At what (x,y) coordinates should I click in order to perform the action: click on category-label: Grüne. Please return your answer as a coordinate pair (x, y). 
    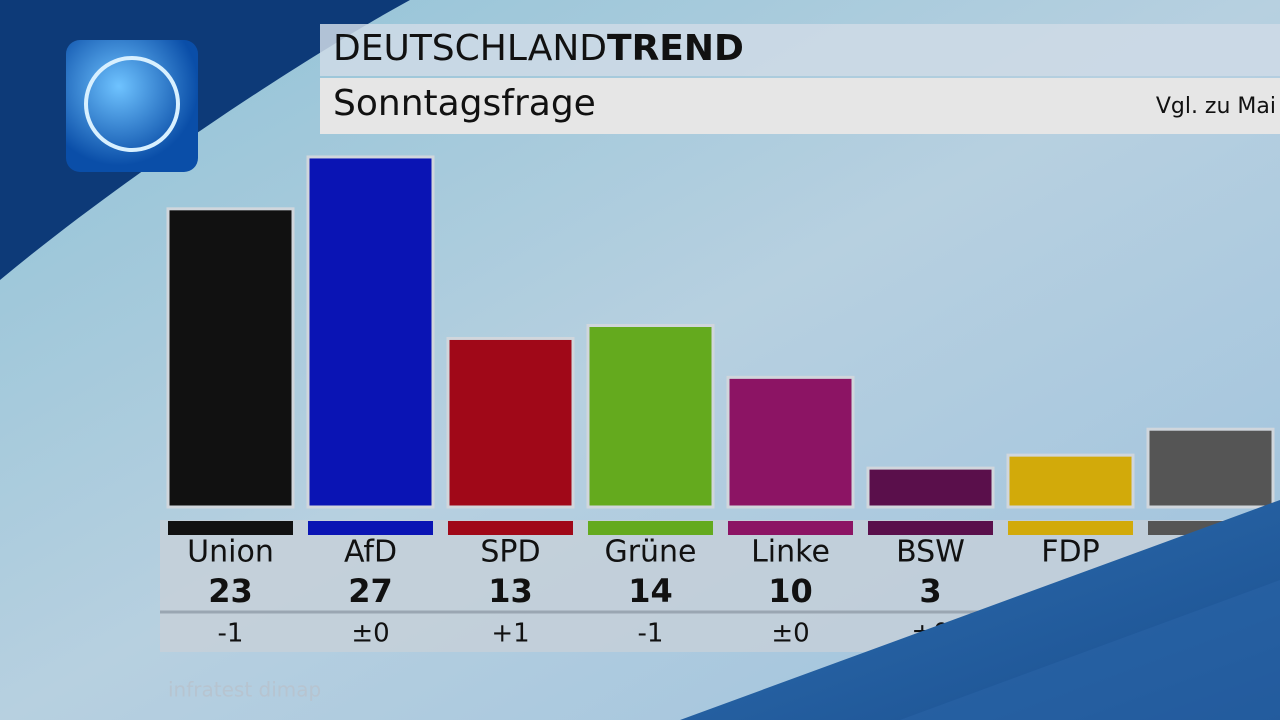
    Looking at the image, I should click on (650, 552).